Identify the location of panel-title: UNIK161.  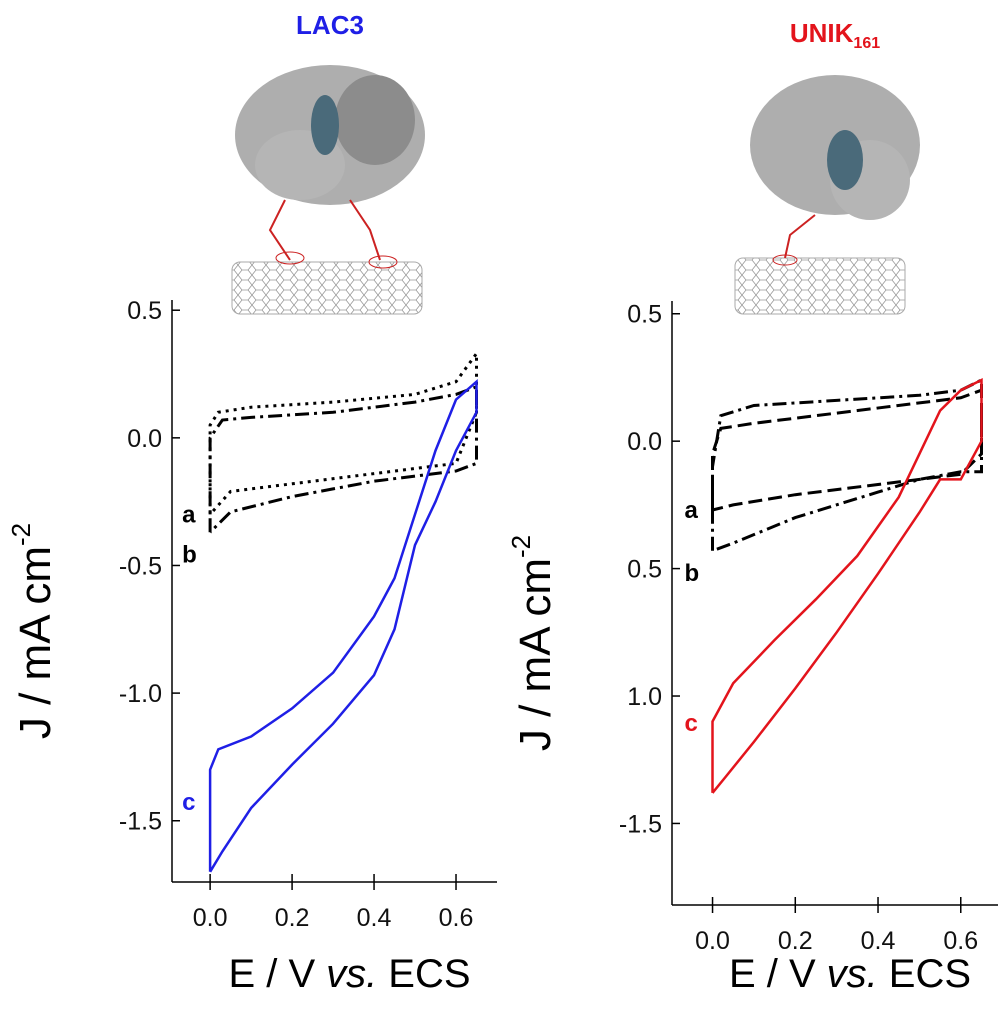
(835, 35).